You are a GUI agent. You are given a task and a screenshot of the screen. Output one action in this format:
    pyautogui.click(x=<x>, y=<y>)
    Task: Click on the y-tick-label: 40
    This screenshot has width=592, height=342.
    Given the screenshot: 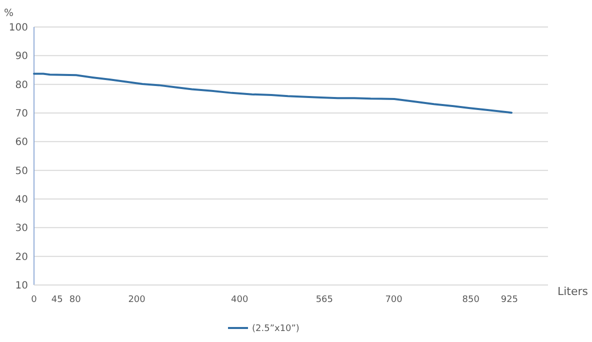 What is the action you would take?
    pyautogui.click(x=21, y=200)
    